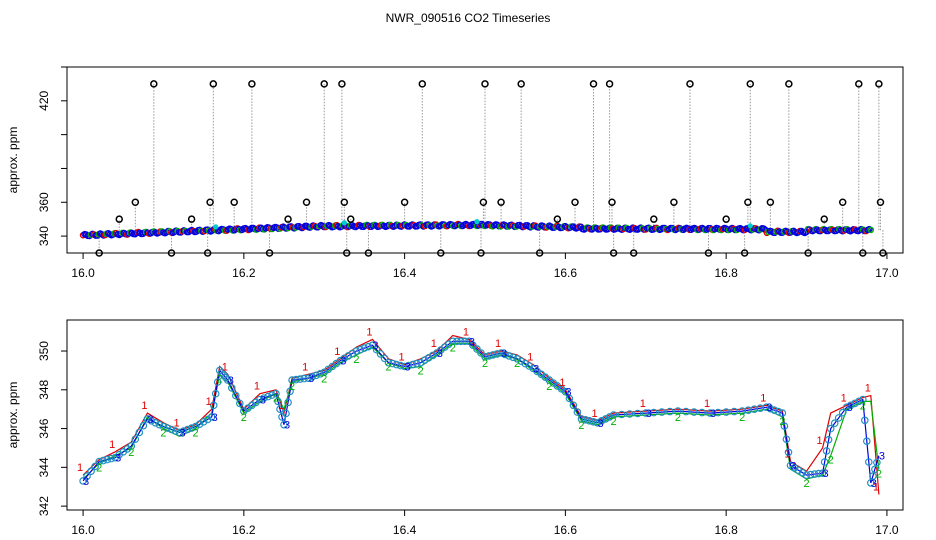 The height and width of the screenshot is (540, 936). What do you see at coordinates (726, 273) in the screenshot?
I see `x-tick-label: 16.8` at bounding box center [726, 273].